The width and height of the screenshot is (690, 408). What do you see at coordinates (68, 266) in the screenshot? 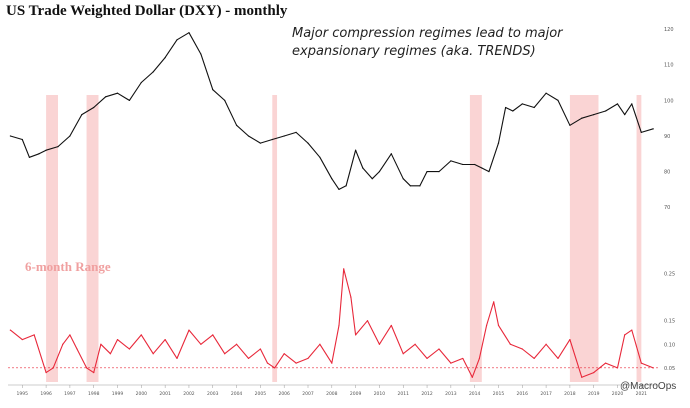
I see `lower-panel-title: 6-month Range` at bounding box center [68, 266].